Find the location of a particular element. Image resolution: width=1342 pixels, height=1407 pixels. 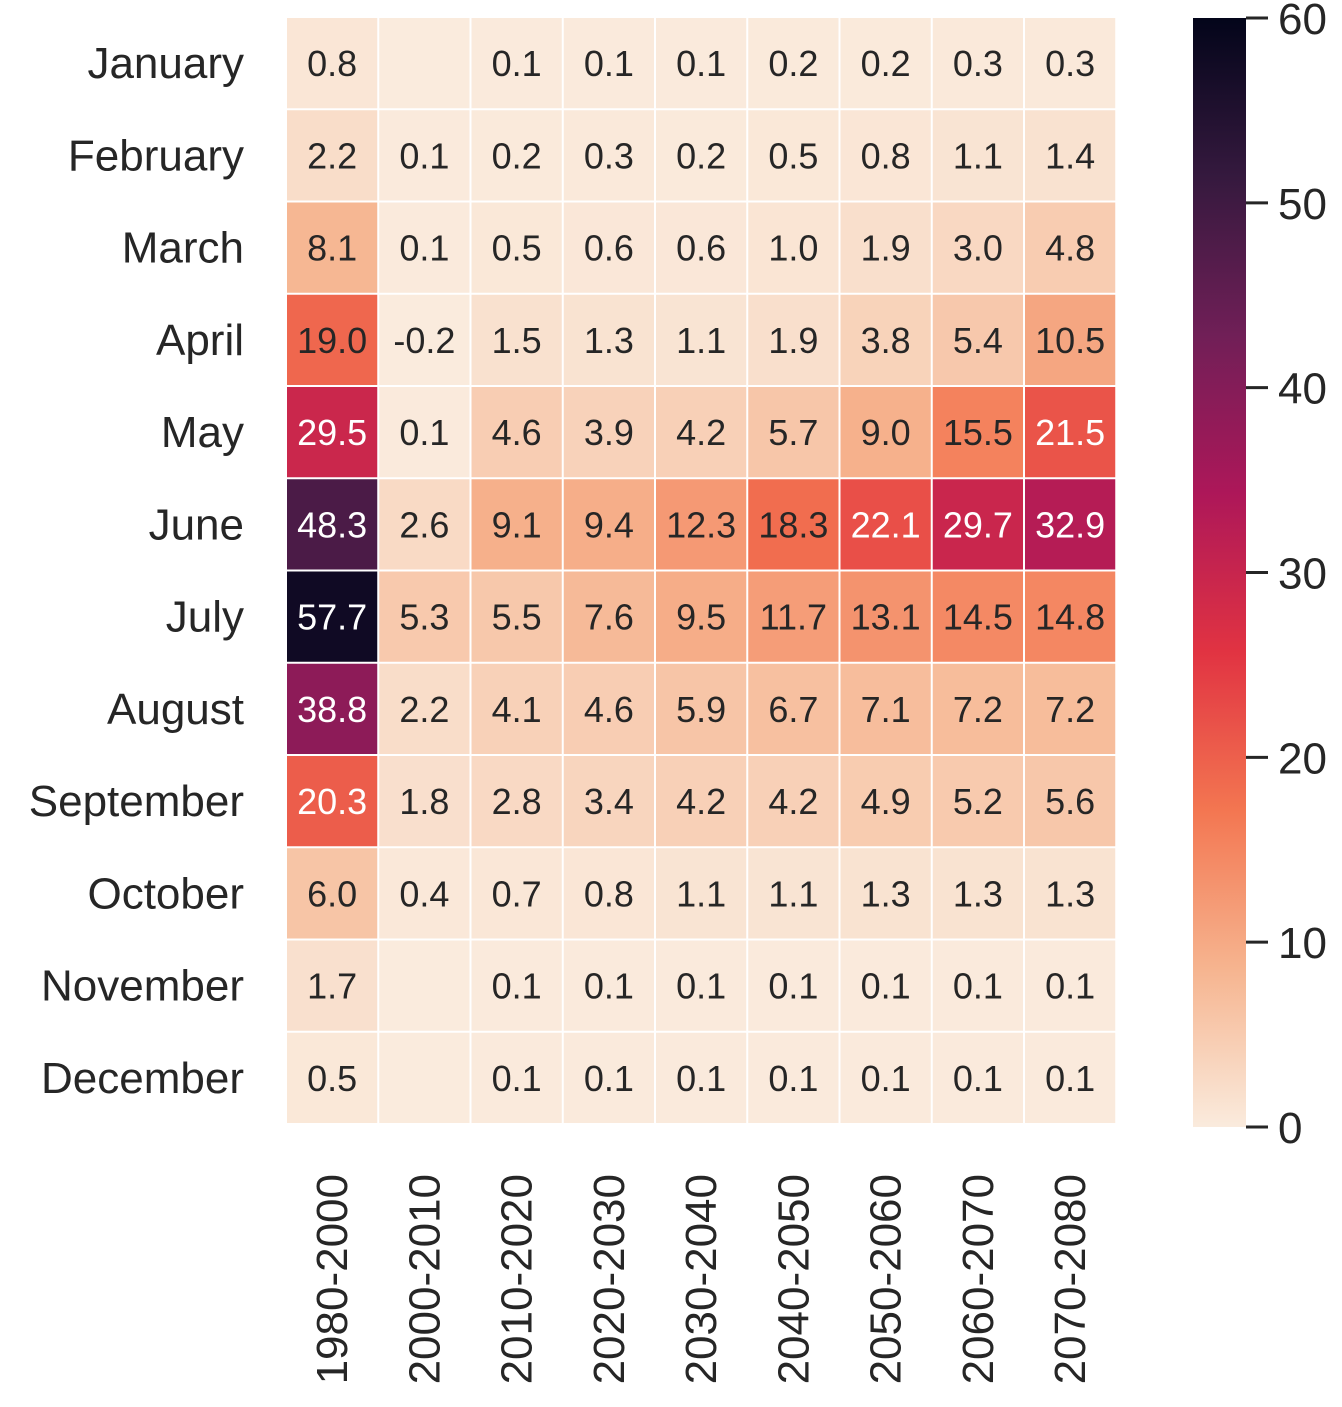

cell-label: 14.8 is located at coordinates (1070, 617).